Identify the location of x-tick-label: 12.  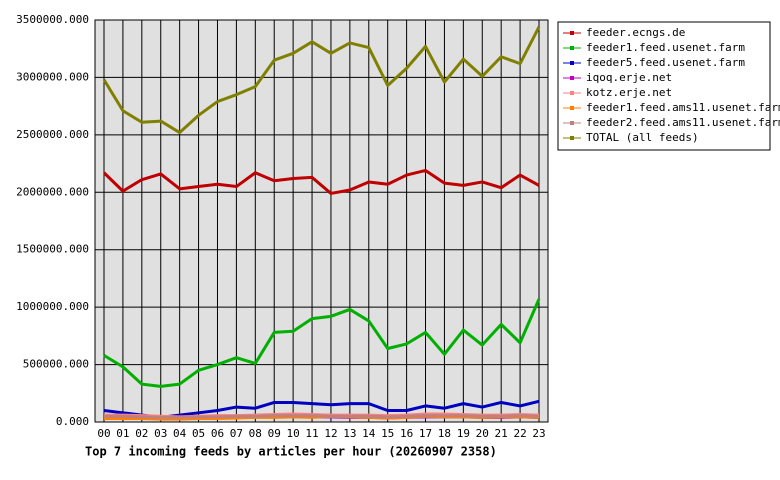
(330, 433).